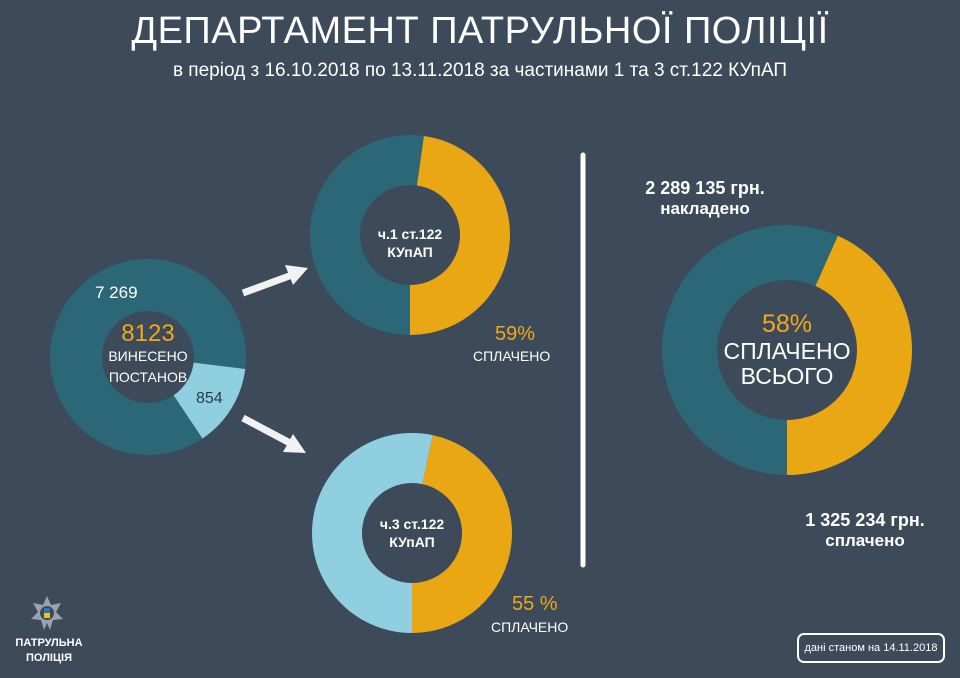 This screenshot has height=678, width=960. Describe the element at coordinates (47, 613) in the screenshot. I see `police-star-logo-icon` at that location.